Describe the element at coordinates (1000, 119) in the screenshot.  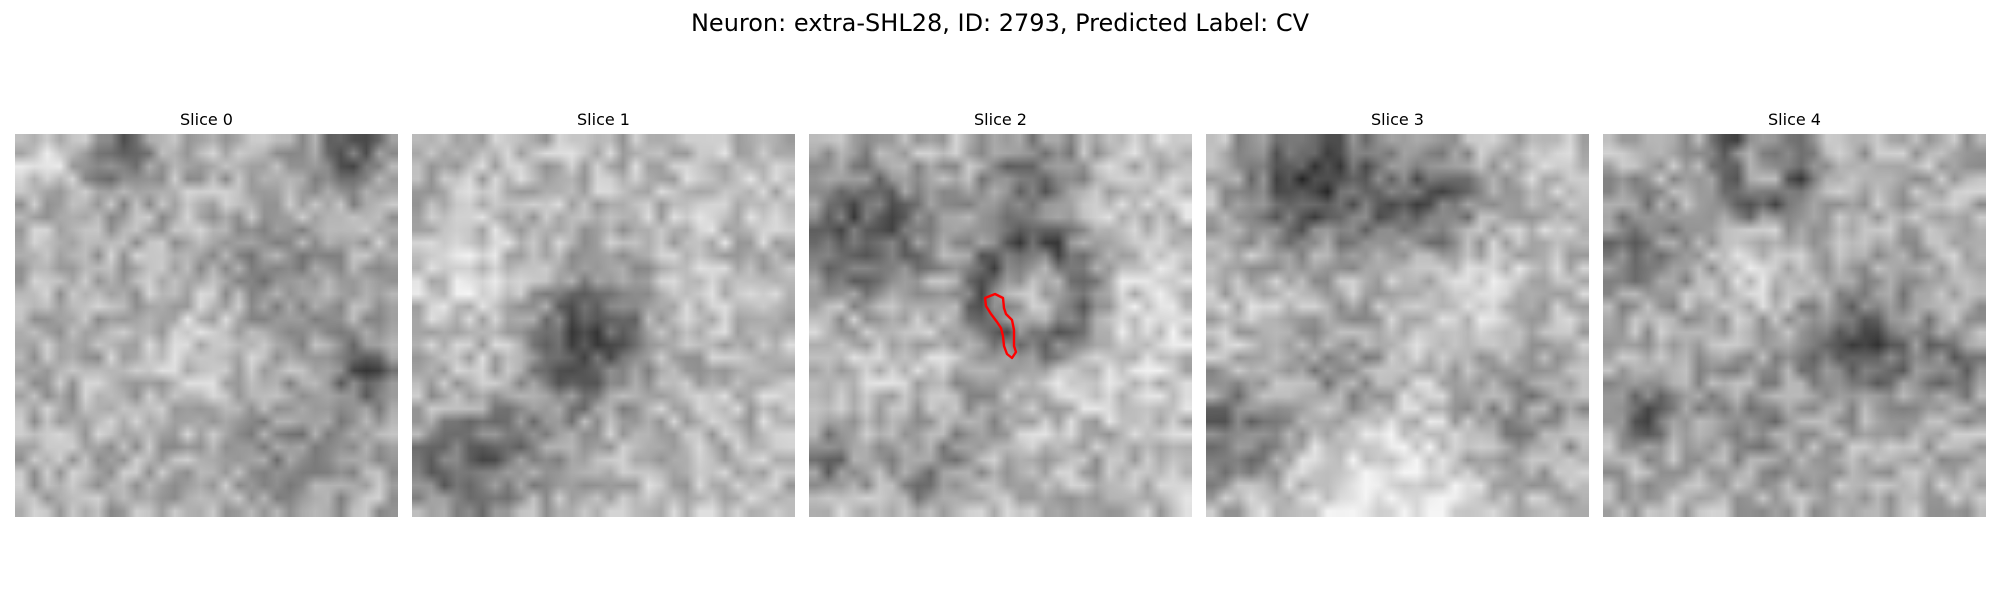
I see `slice-title-2: Slice 2` at that location.